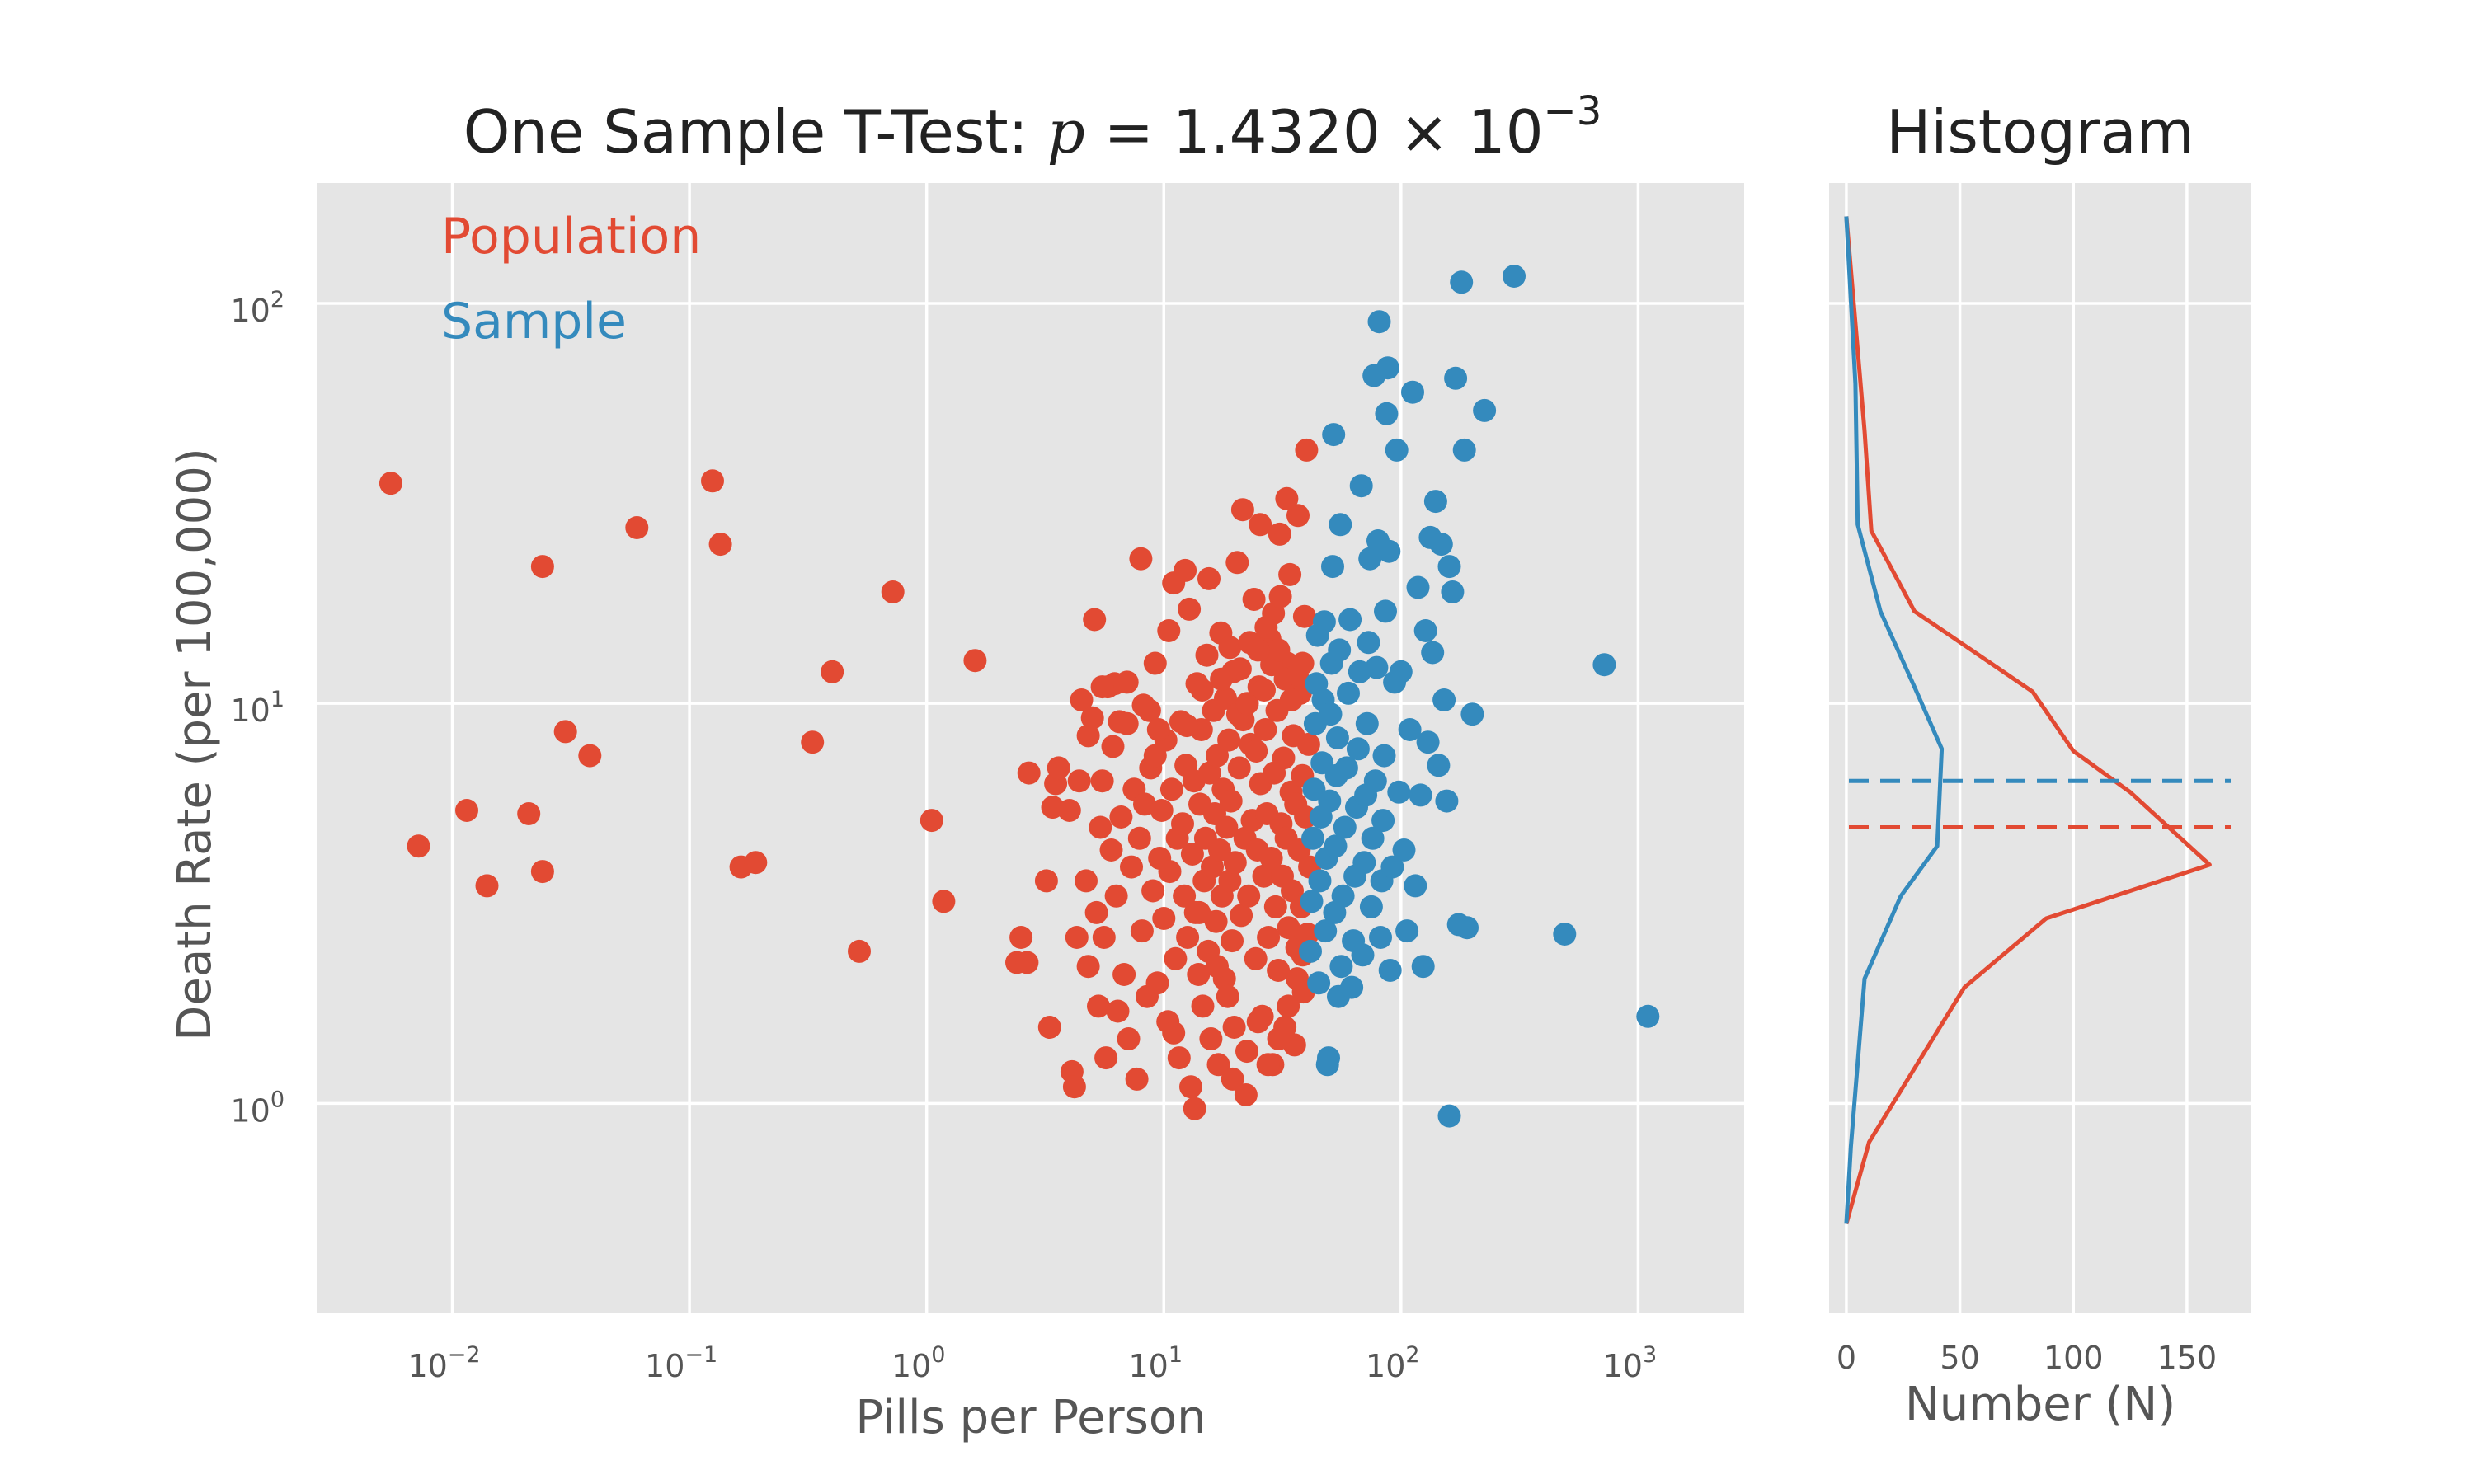 Image resolution: width=2474 pixels, height=1484 pixels. Describe the element at coordinates (755, 132) in the screenshot. I see `title-prefix: One Sample T-Test:` at that location.